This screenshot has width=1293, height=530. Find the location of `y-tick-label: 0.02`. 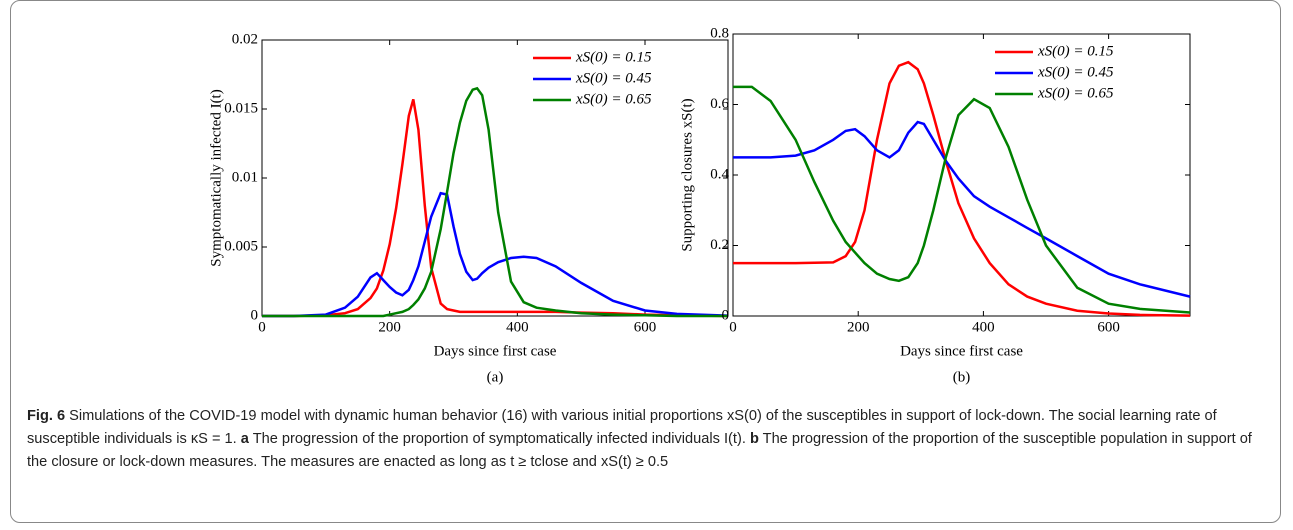

y-tick-label: 0.02 is located at coordinates (245, 39).